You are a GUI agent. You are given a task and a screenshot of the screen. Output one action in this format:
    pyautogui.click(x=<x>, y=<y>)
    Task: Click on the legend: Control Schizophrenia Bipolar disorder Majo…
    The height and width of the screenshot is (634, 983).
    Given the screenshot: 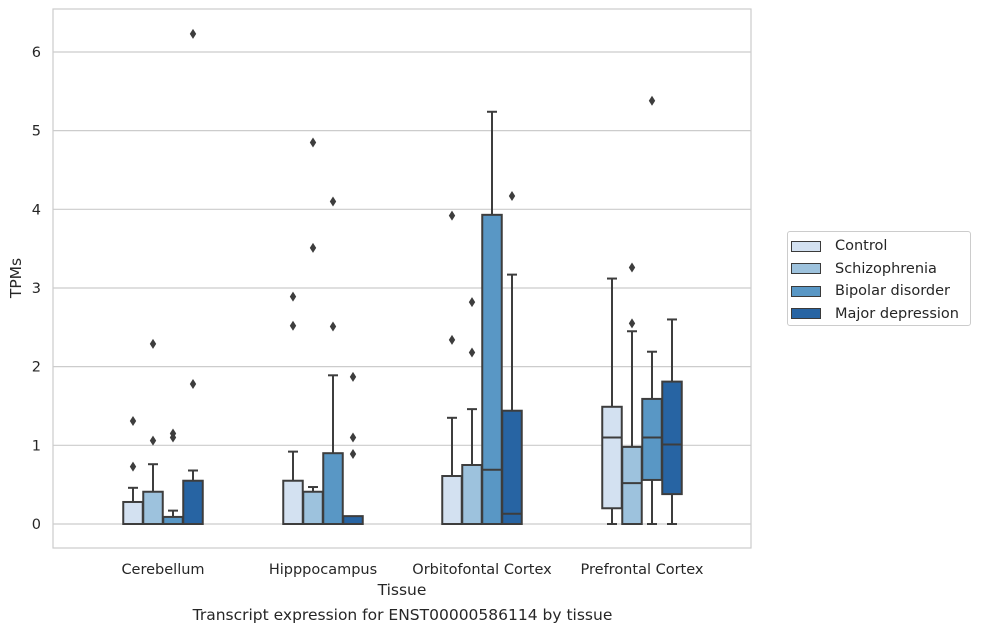 What is the action you would take?
    pyautogui.click(x=879, y=278)
    